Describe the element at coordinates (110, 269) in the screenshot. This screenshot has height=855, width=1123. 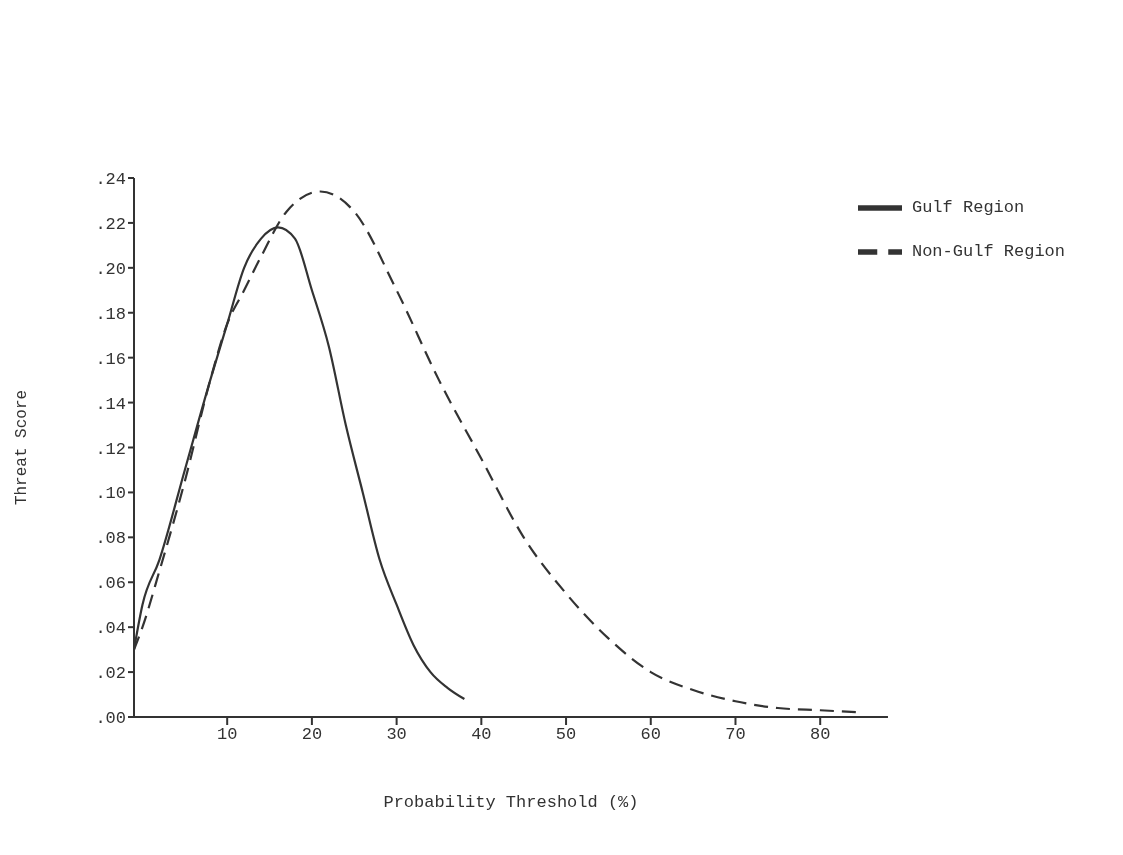
I see `y-tick-label: .20` at that location.